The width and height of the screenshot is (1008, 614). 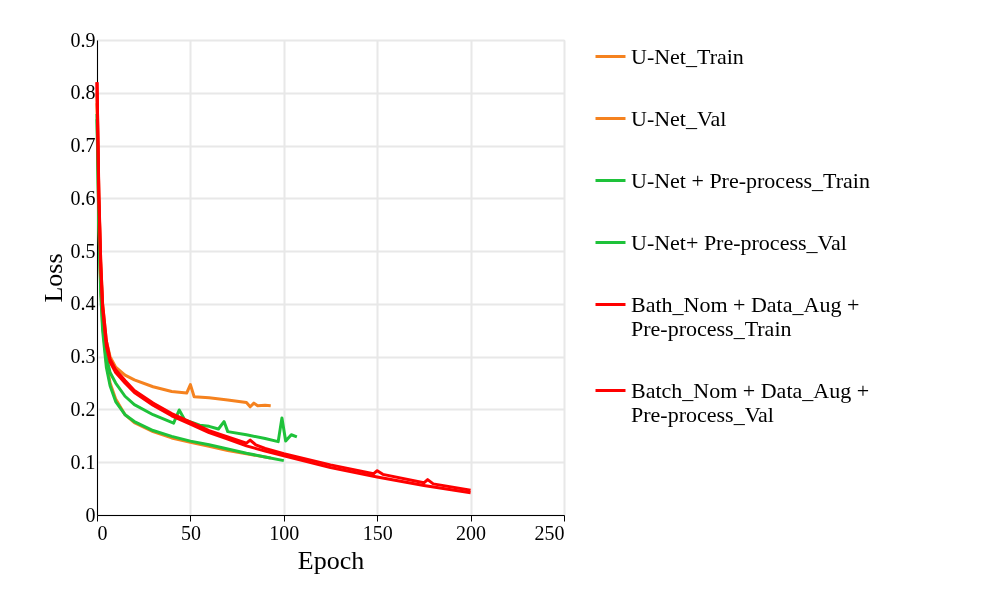 I want to click on x-tick-label: 250, so click(x=549, y=532).